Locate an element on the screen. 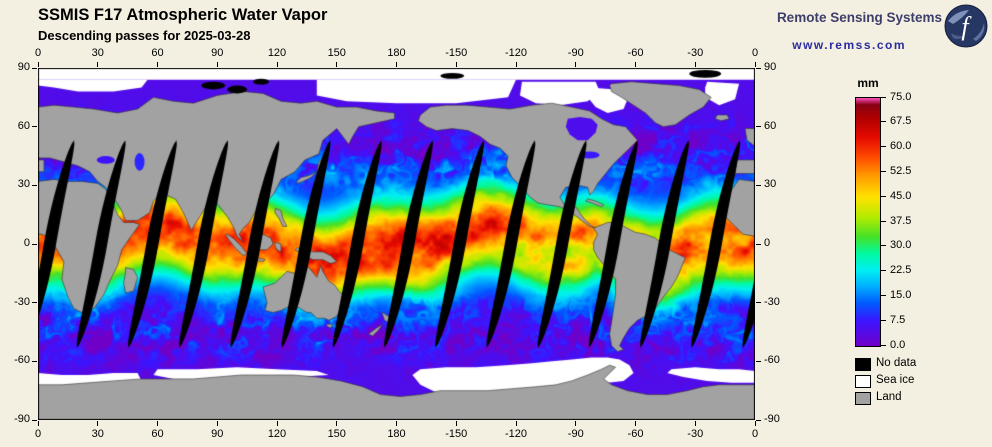 This screenshot has height=447, width=992. colorbar-unit-label: mm is located at coordinates (868, 83).